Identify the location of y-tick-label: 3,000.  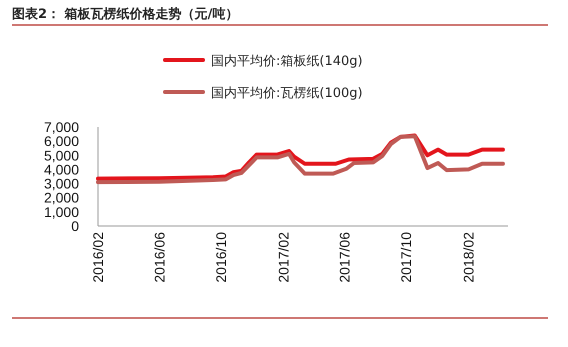
(62, 184).